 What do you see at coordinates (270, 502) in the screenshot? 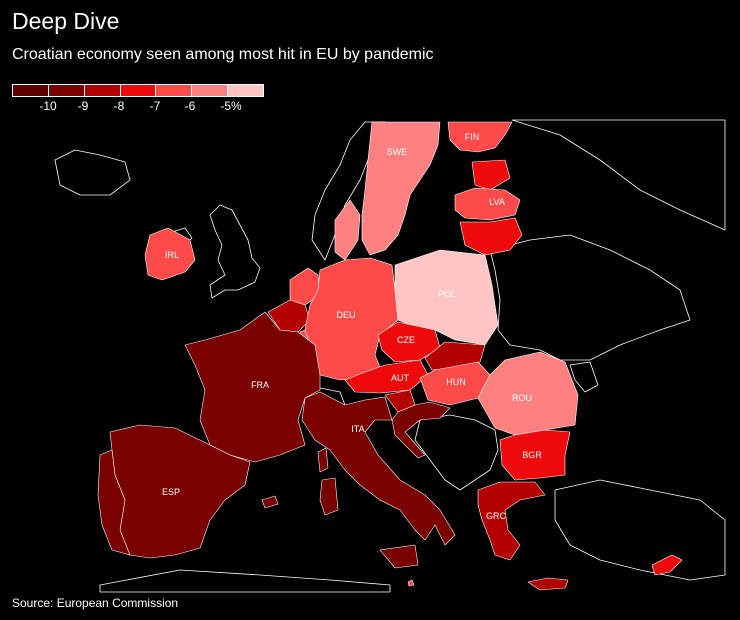
I see `country-balearic` at bounding box center [270, 502].